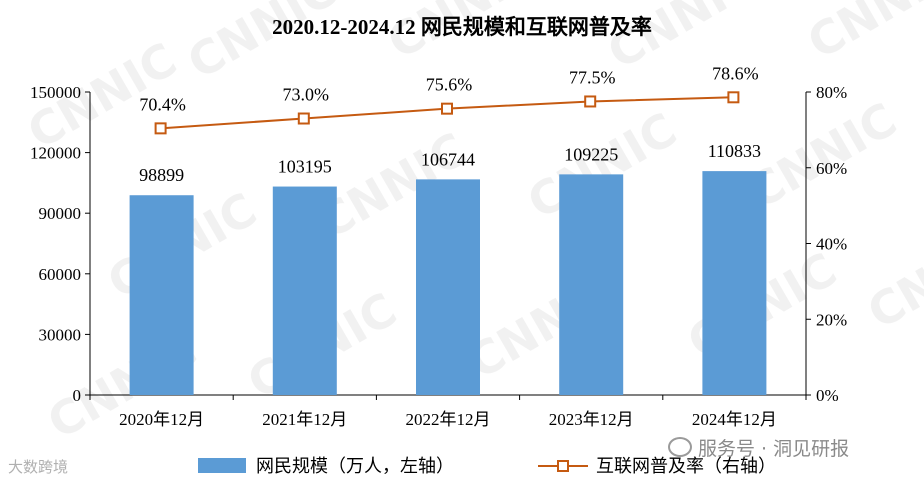 The image size is (924, 486). I want to click on source-left-text: 大数跨境, so click(38, 467).